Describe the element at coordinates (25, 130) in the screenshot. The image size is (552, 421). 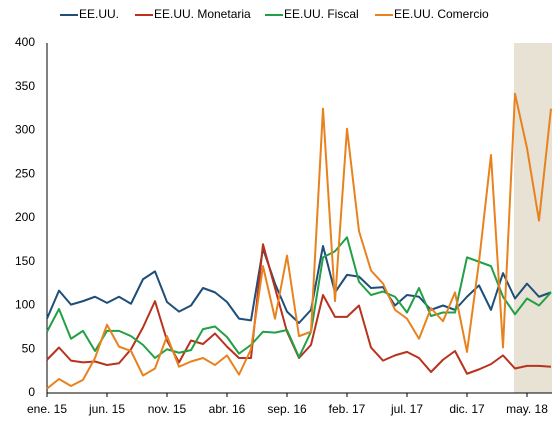
I see `y-tick-label: 300` at that location.